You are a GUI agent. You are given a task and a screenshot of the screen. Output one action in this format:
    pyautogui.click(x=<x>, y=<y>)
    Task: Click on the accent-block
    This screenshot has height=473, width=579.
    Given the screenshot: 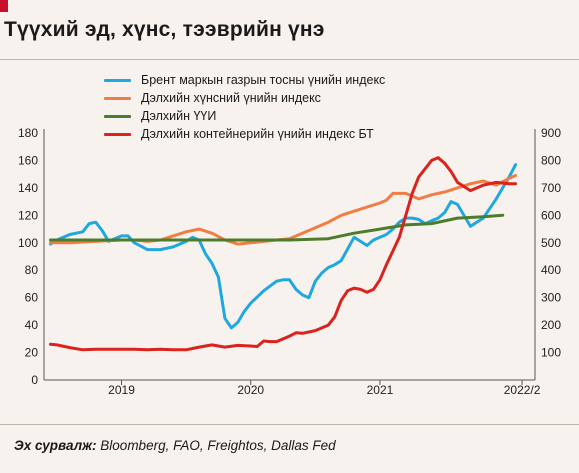 What is the action you would take?
    pyautogui.click(x=4, y=6)
    